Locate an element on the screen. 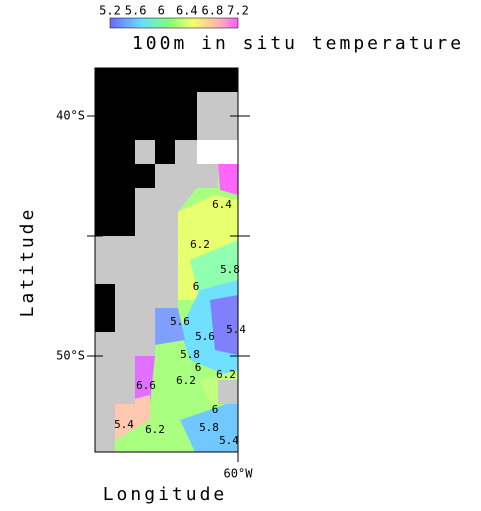 The width and height of the screenshot is (481, 511). chart-title: 100m in situ temperature is located at coordinates (298, 43).